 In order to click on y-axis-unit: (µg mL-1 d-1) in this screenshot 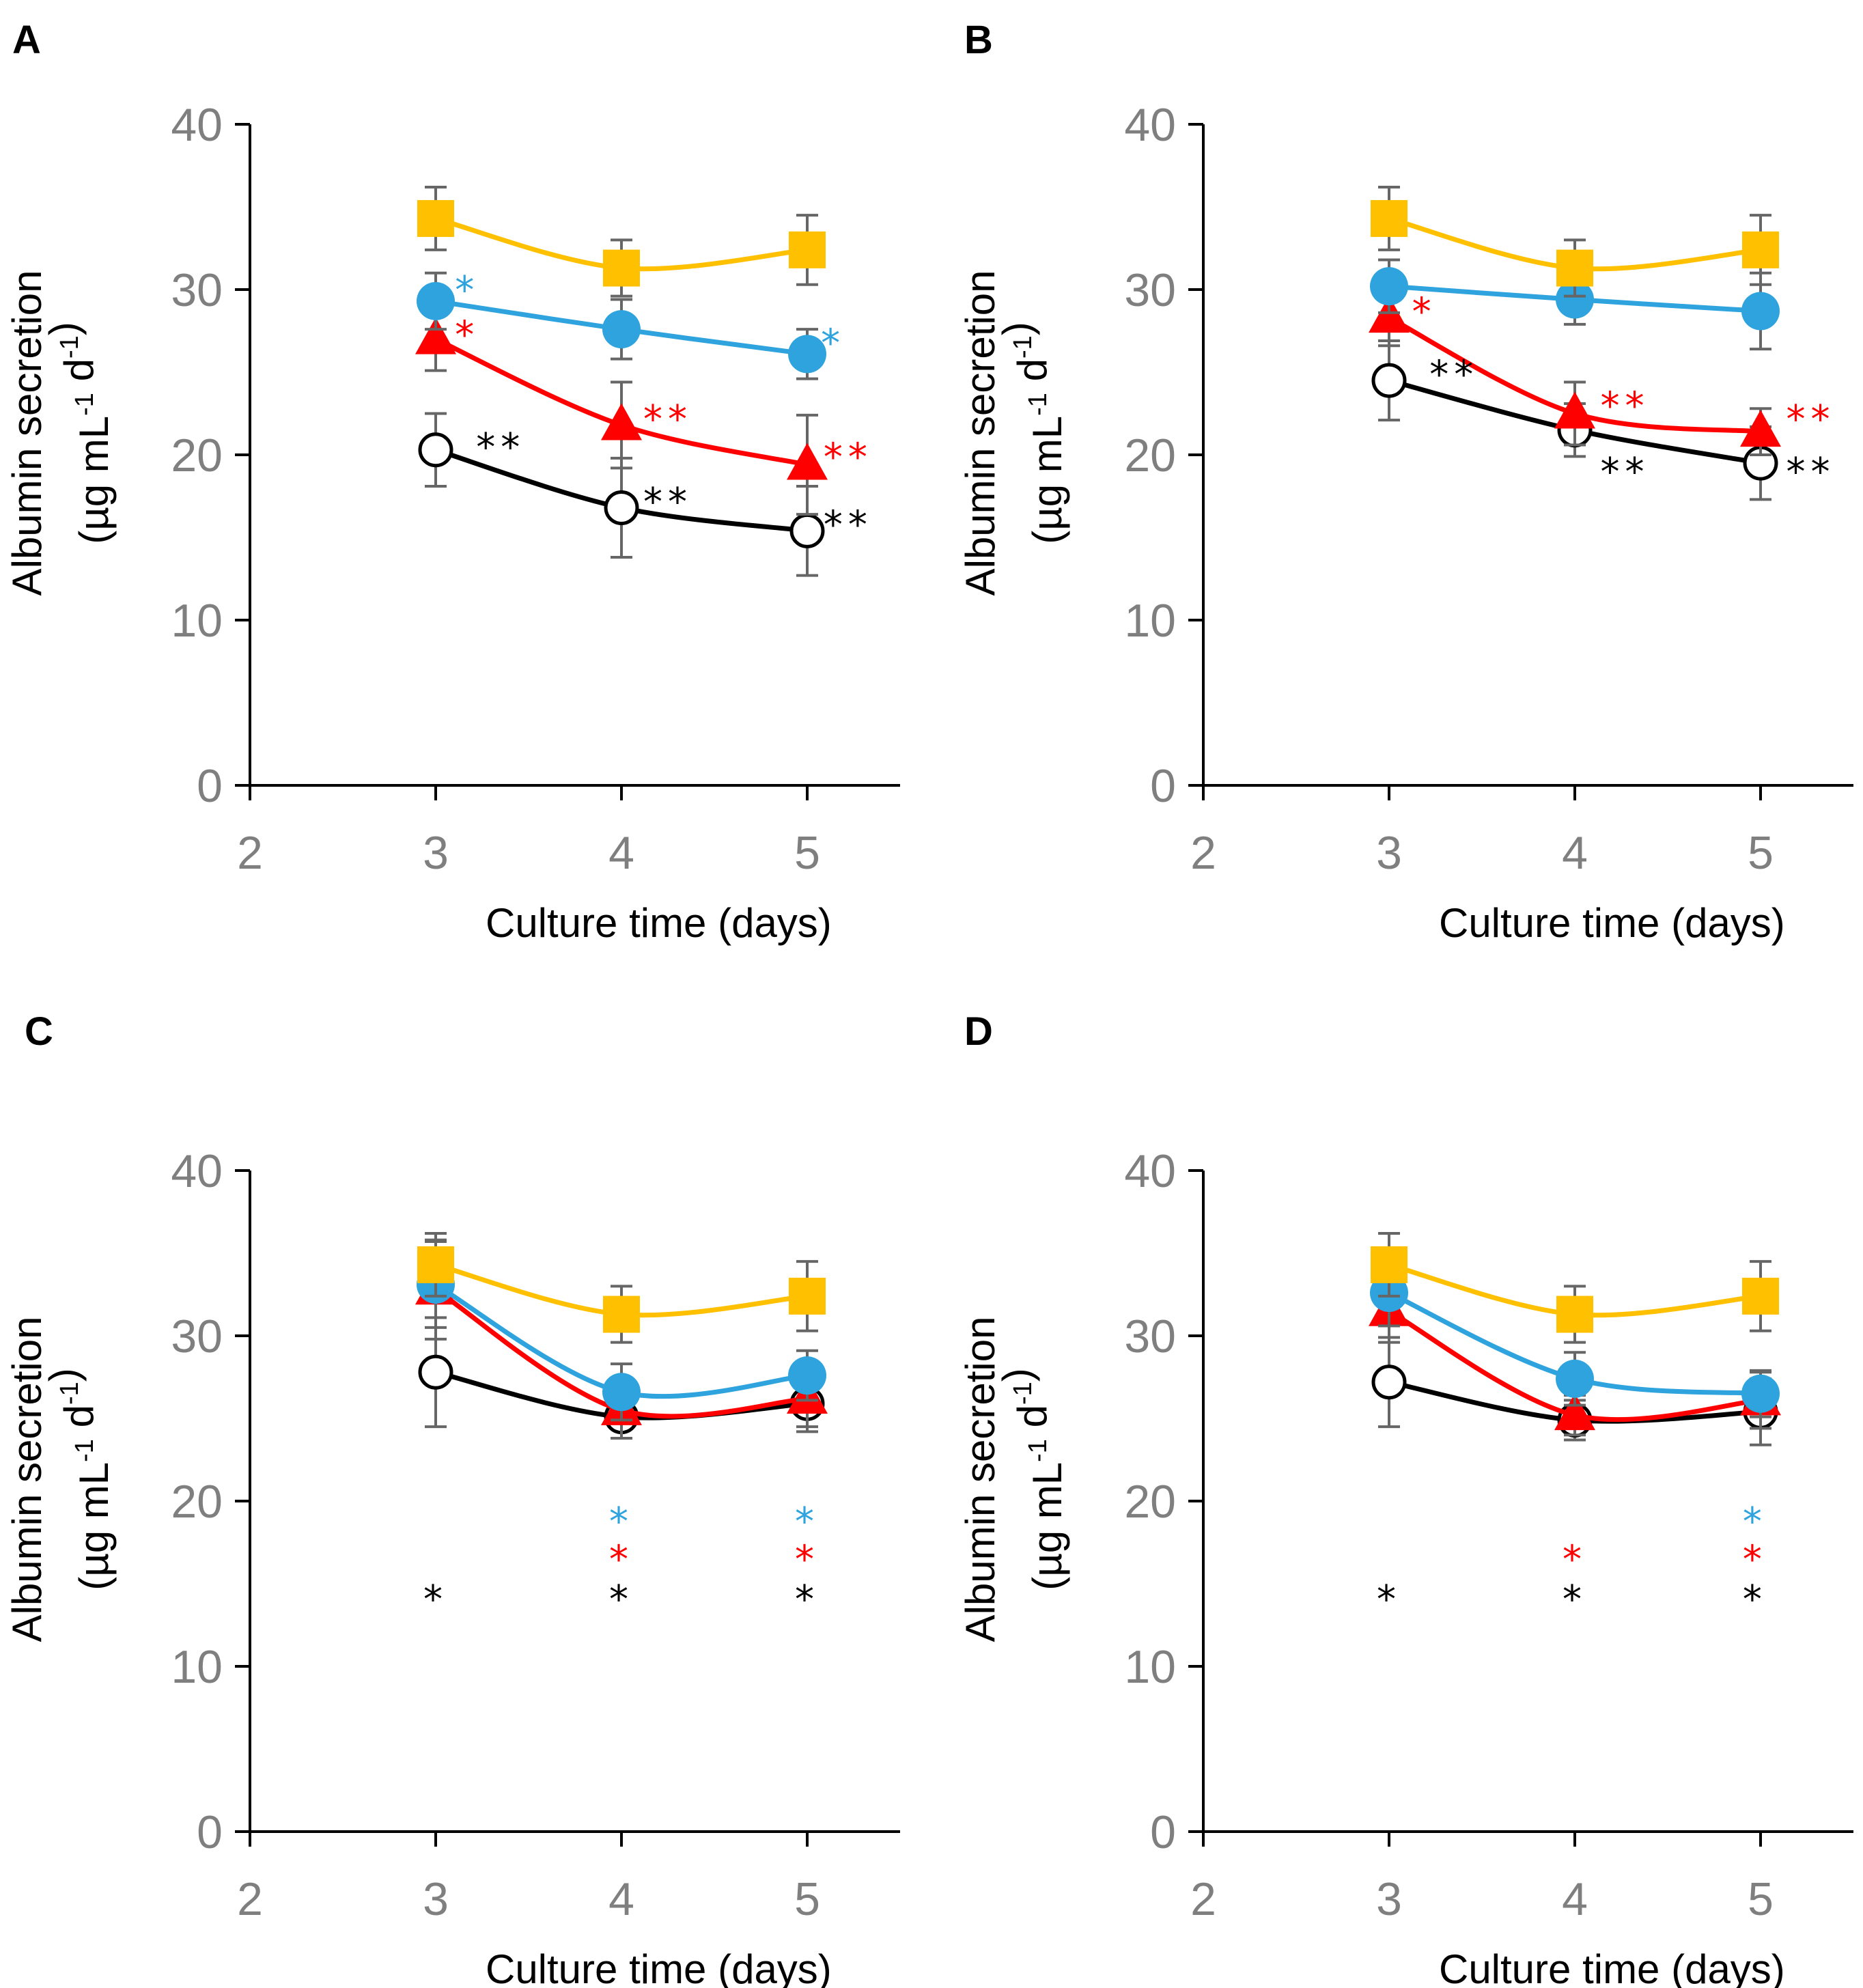, I will do `click(79, 1479)`.